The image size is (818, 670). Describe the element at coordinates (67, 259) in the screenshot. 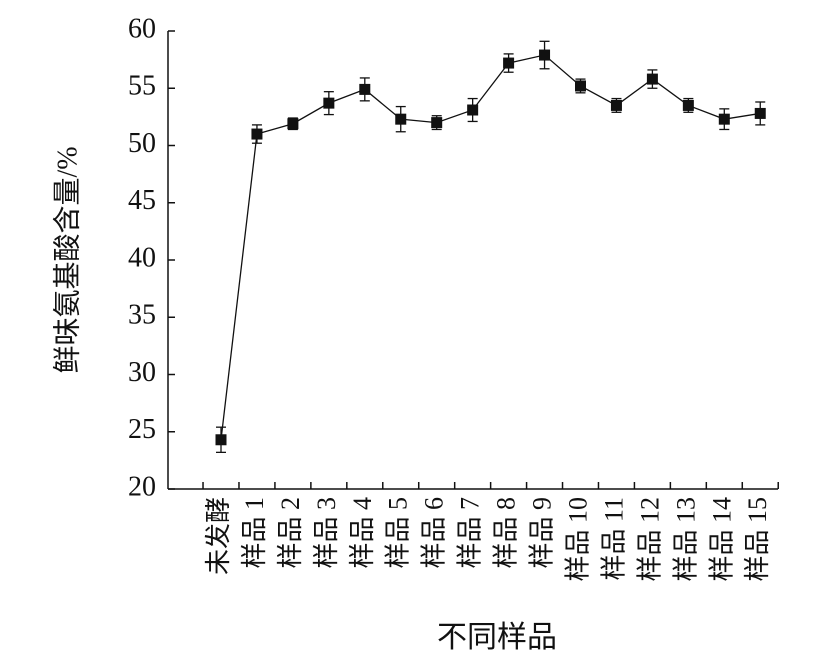

I see `y-axis-title: 鲜味氨基酸含量/%` at that location.